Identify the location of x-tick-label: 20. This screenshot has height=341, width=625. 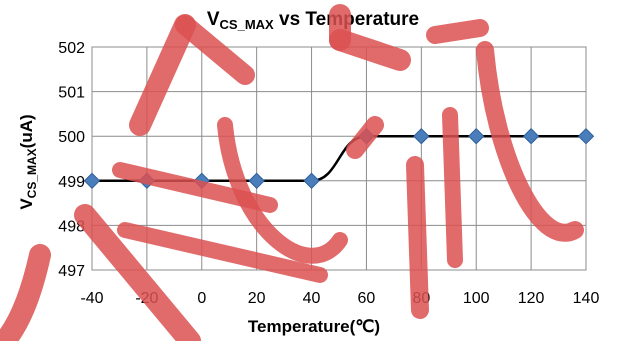
(257, 298).